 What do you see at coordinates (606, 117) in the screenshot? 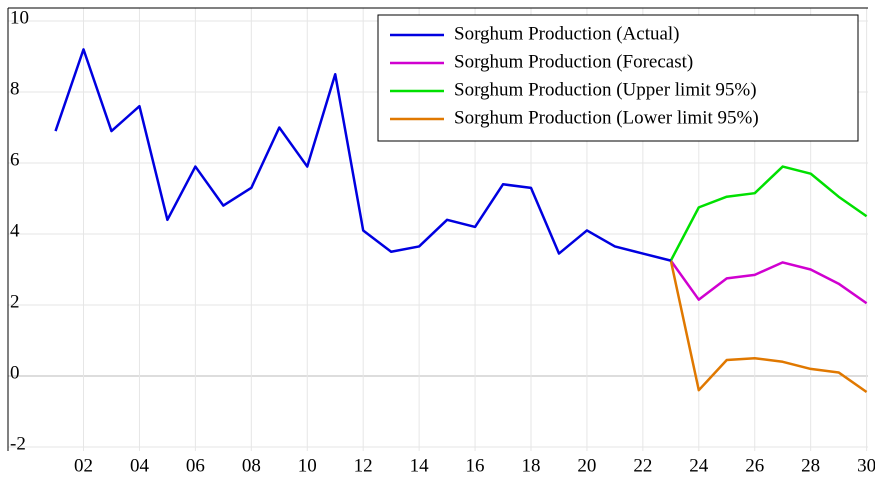
I see `legend-label: Sorghum Production (Lower limit 95%)` at bounding box center [606, 117].